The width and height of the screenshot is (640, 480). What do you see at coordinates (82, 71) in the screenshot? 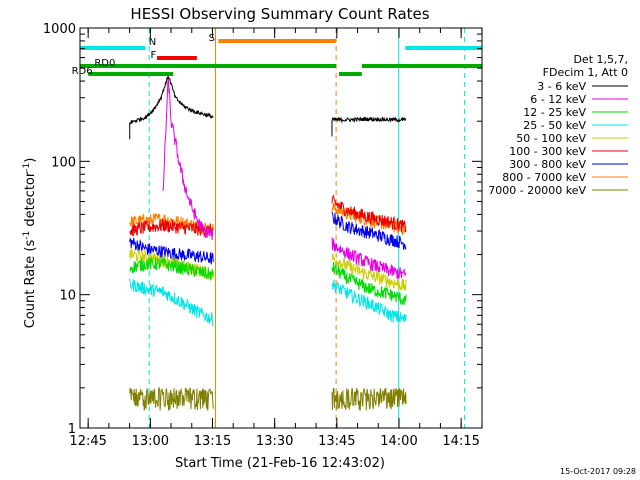
I see `flag-label-RD6: RD6` at bounding box center [82, 71].